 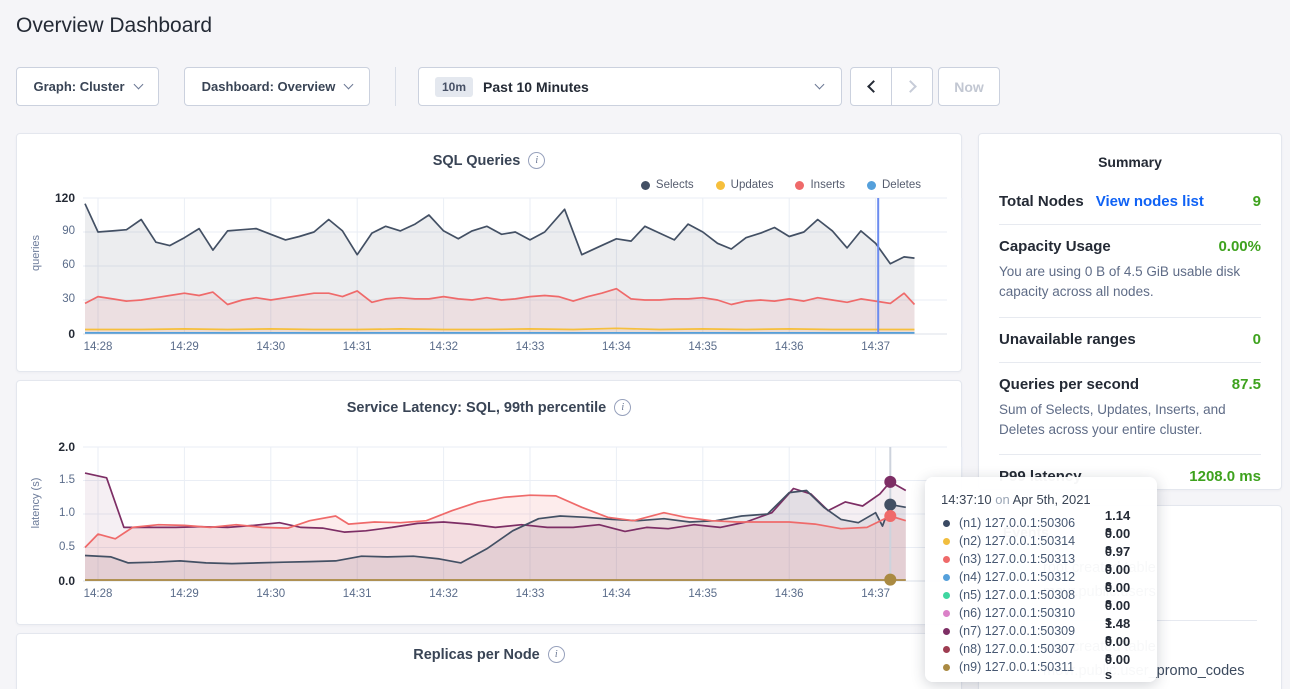 What do you see at coordinates (1017, 613) in the screenshot?
I see `tooltip-node-label: (n6) 127.0.0.1:50310` at bounding box center [1017, 613].